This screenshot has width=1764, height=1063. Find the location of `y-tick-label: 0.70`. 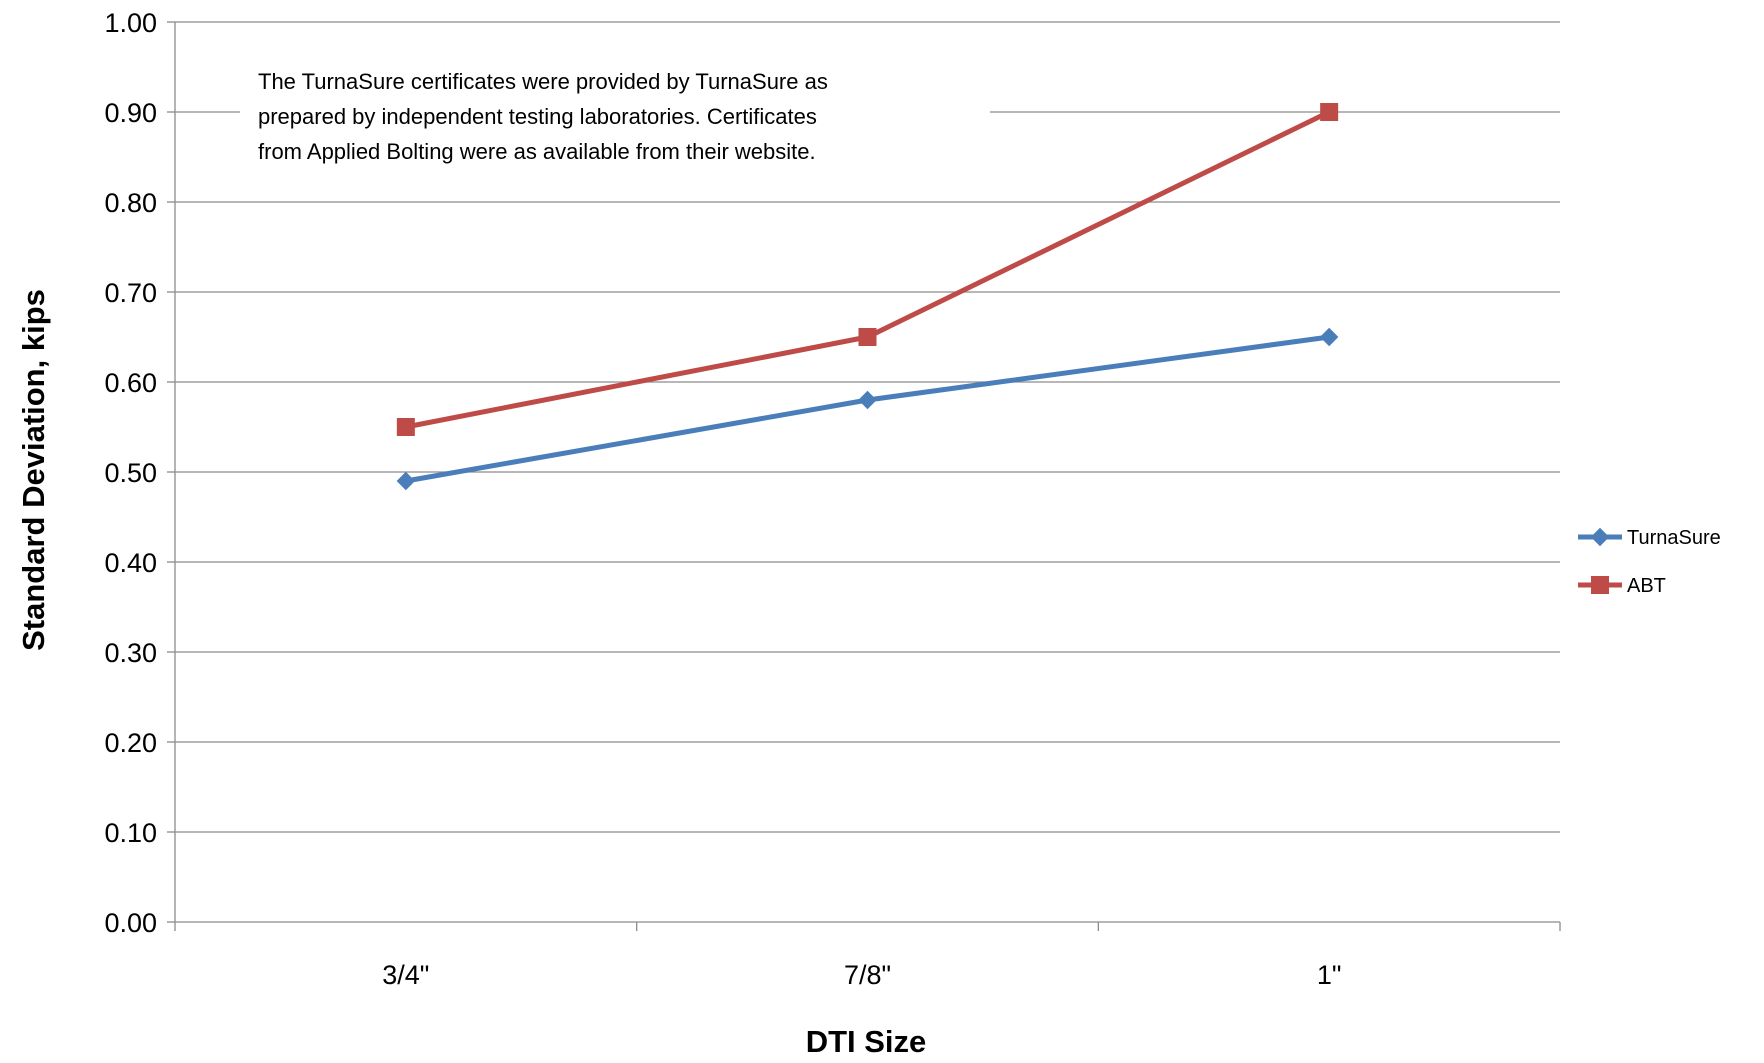

y-tick-label: 0.70 is located at coordinates (130, 293).